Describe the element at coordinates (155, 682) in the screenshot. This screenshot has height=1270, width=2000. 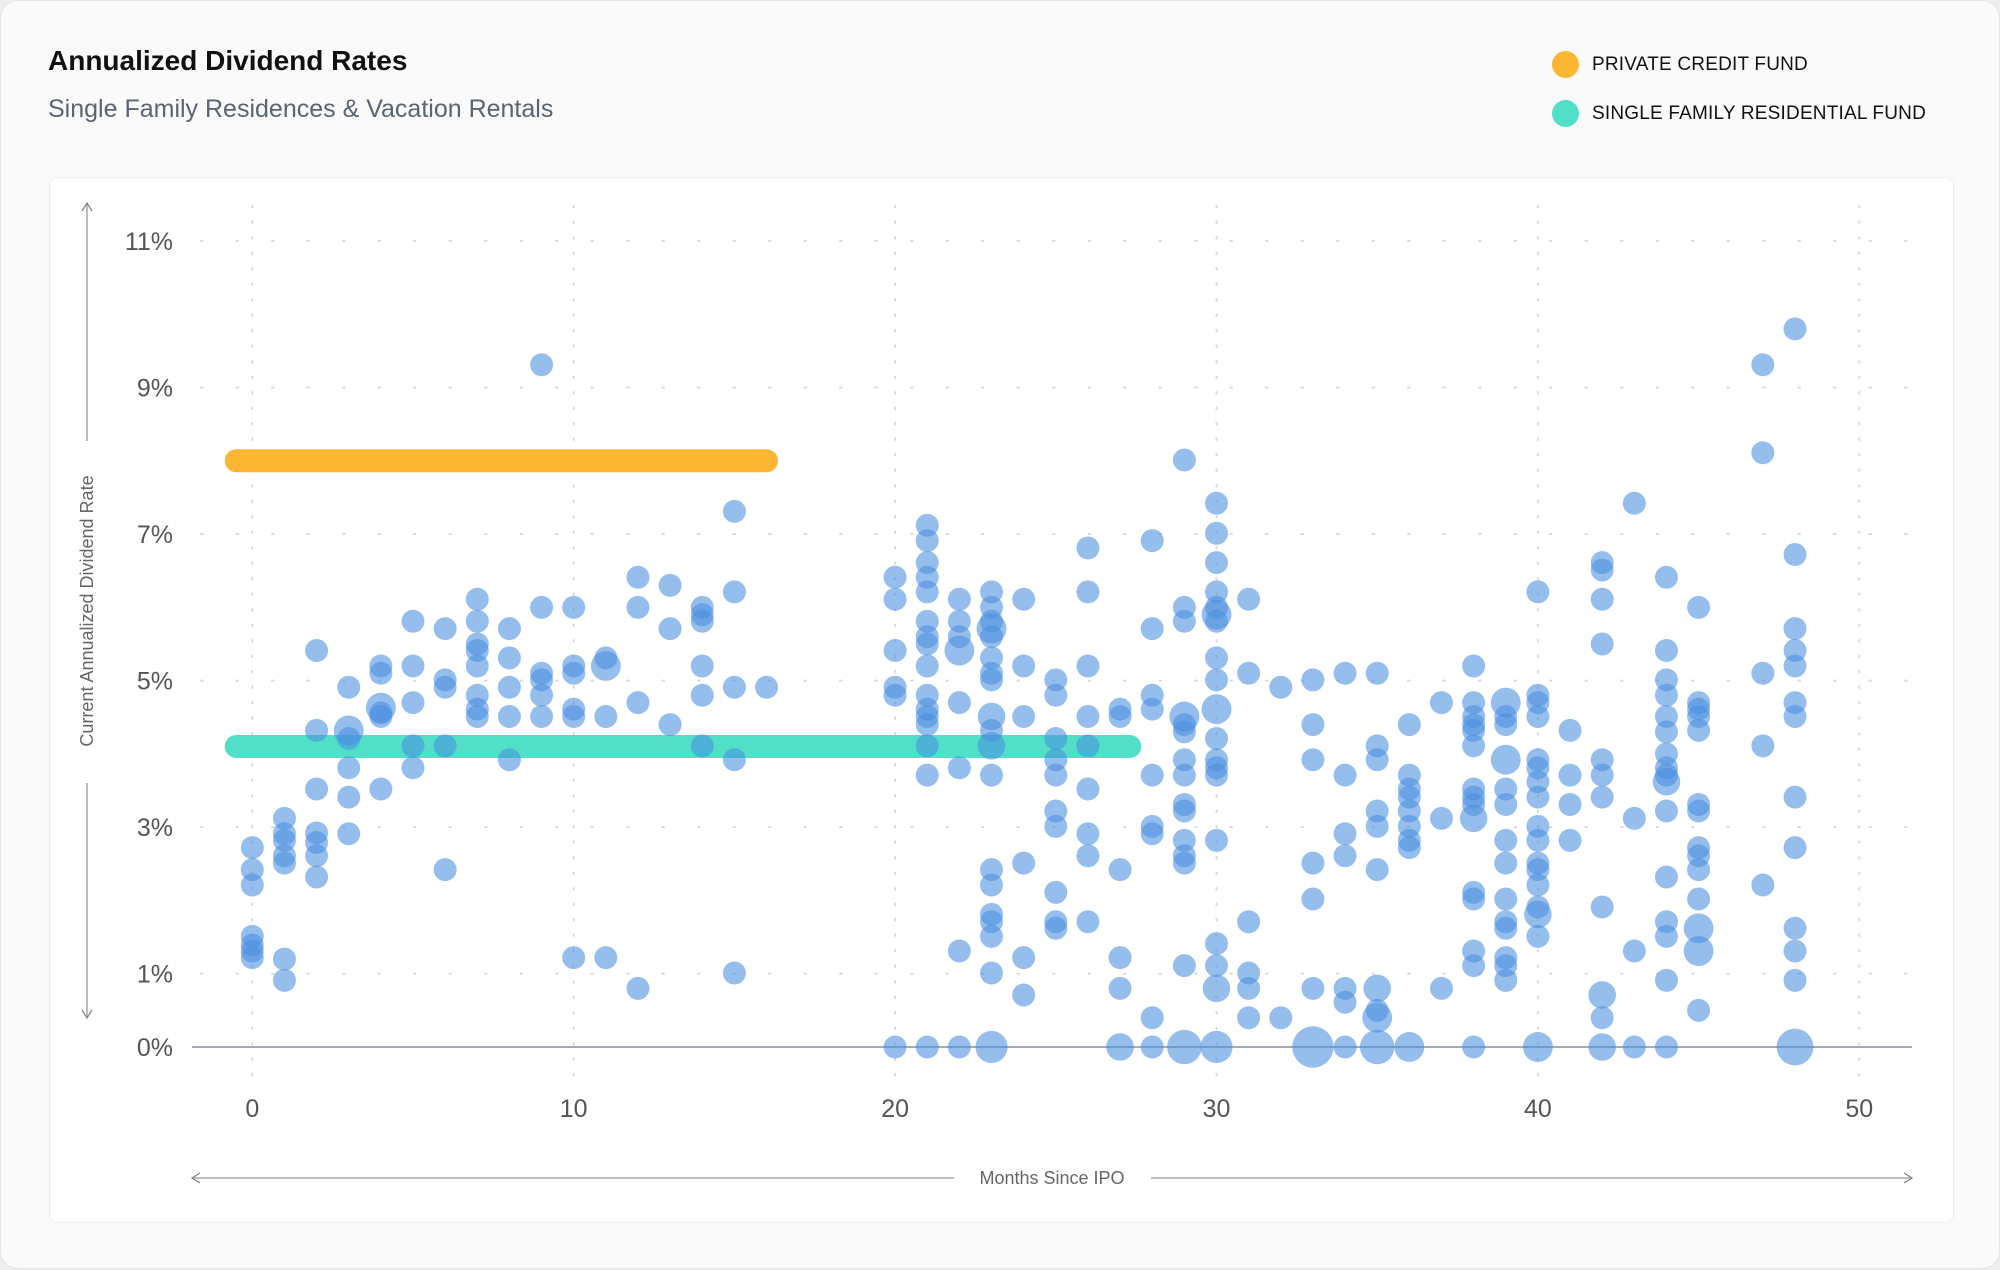
I see `y-tick-label: 5%` at that location.